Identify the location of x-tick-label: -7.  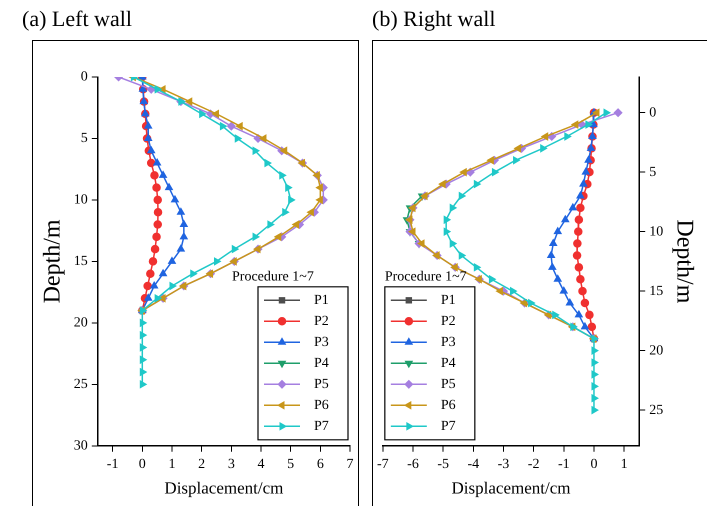
(382, 464).